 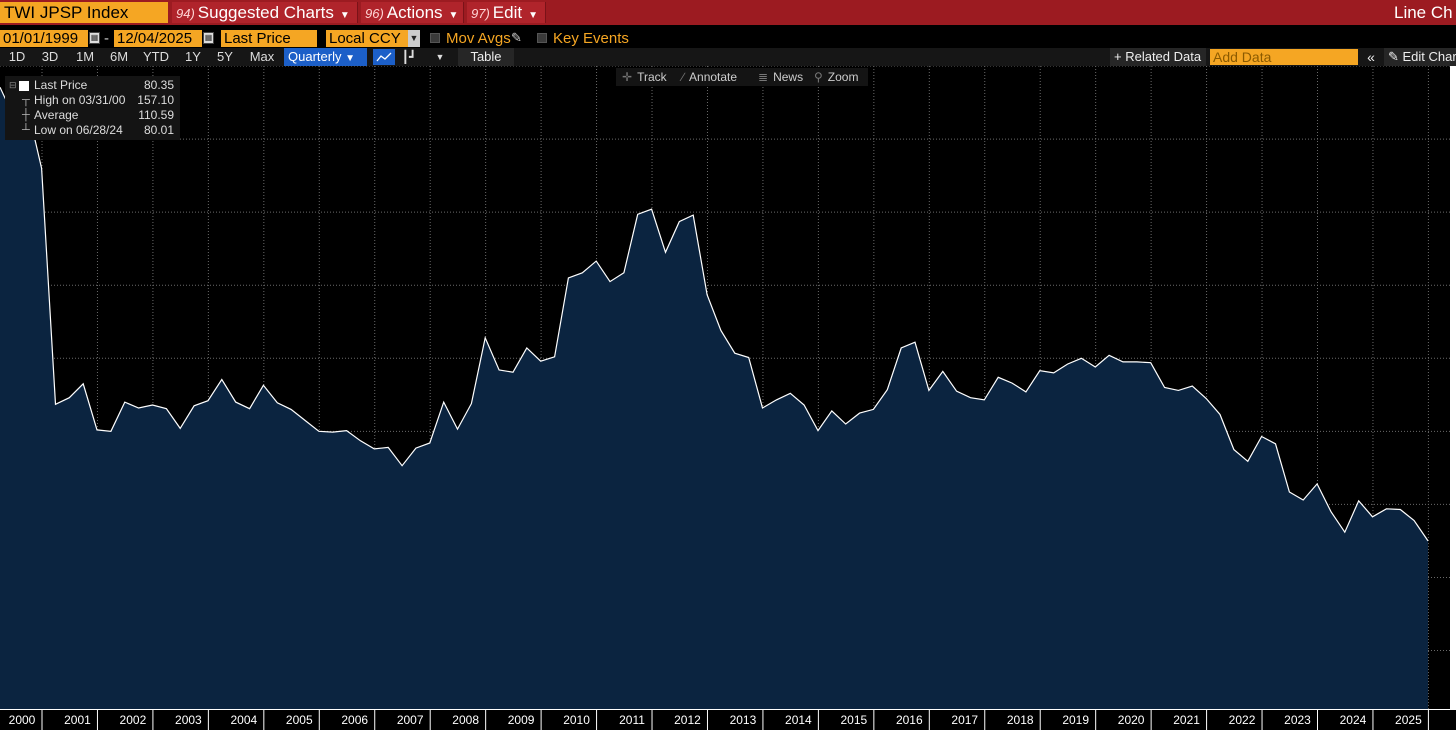 What do you see at coordinates (17, 56) in the screenshot?
I see `period-1d: 1D` at bounding box center [17, 56].